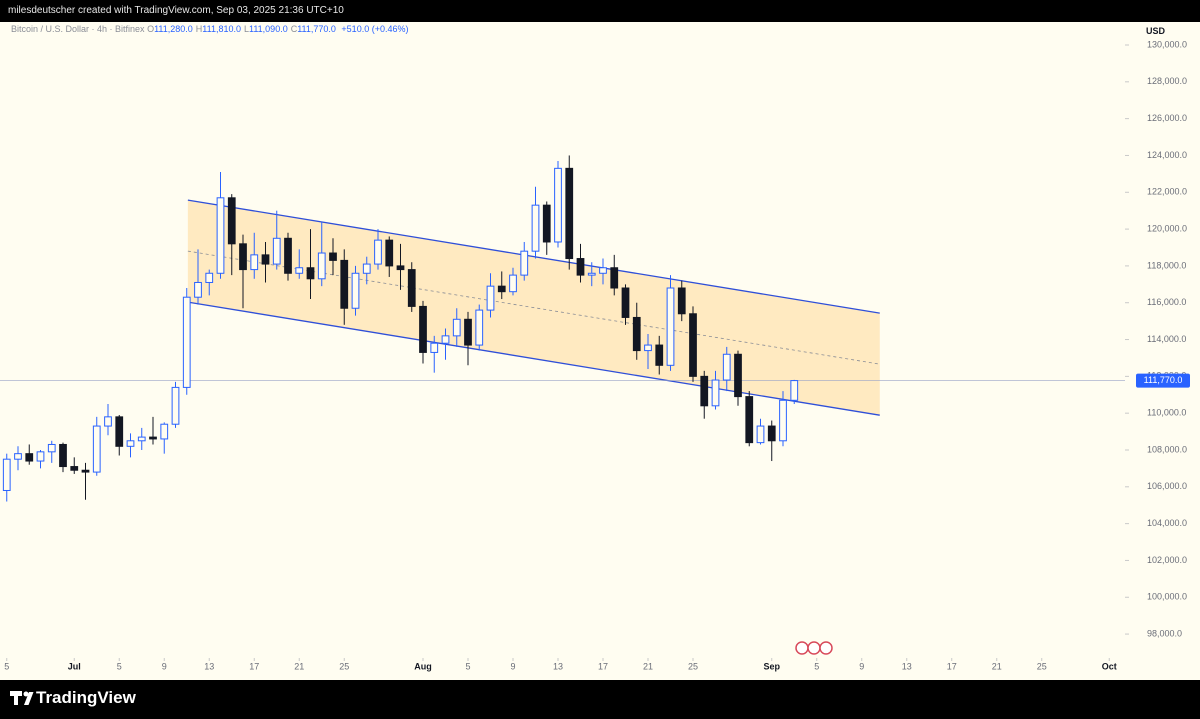  Describe the element at coordinates (1164, 633) in the screenshot. I see `y-tick-label: 98,000.0` at that location.